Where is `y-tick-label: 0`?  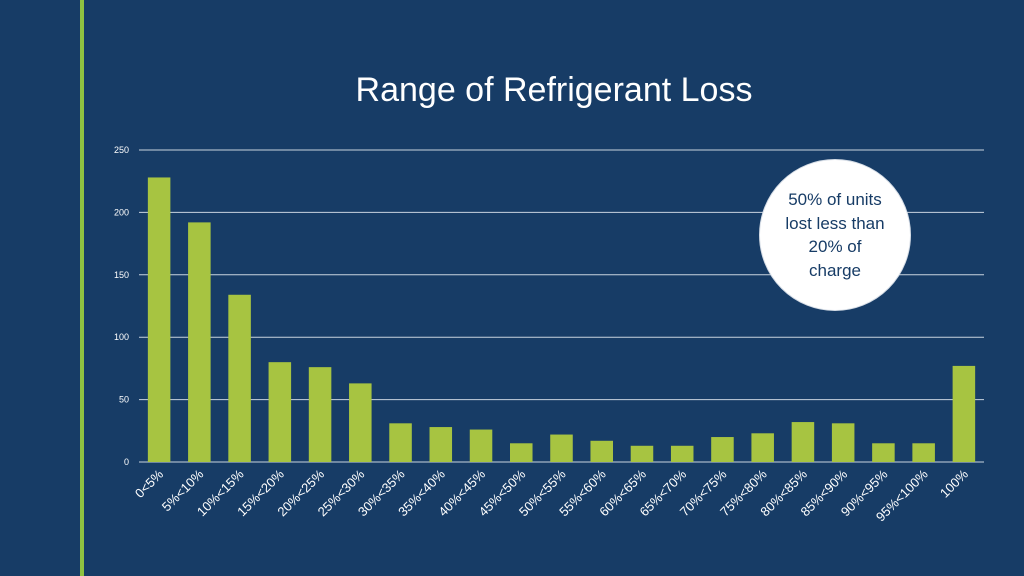
y-tick-label: 0 is located at coordinates (126, 462).